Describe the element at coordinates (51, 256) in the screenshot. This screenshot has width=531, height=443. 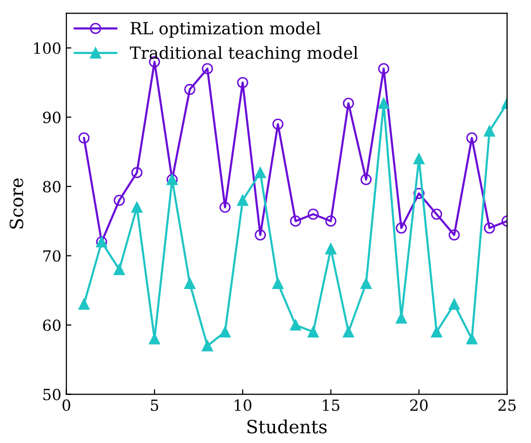
I see `y-tick-label: 70` at that location.